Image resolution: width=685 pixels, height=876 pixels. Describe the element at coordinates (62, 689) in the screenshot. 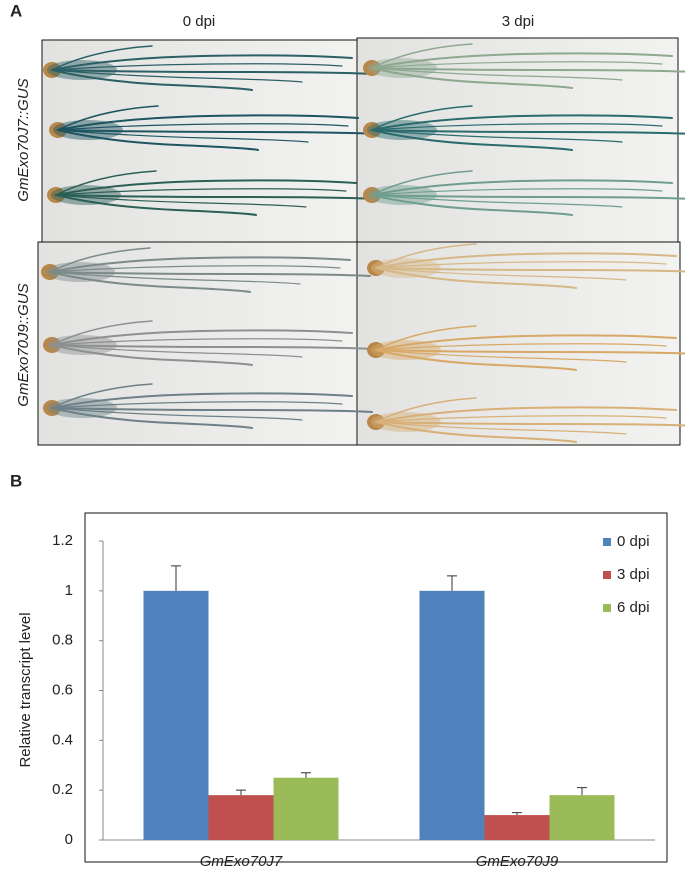

I see `y-tick-label: 0.6` at that location.